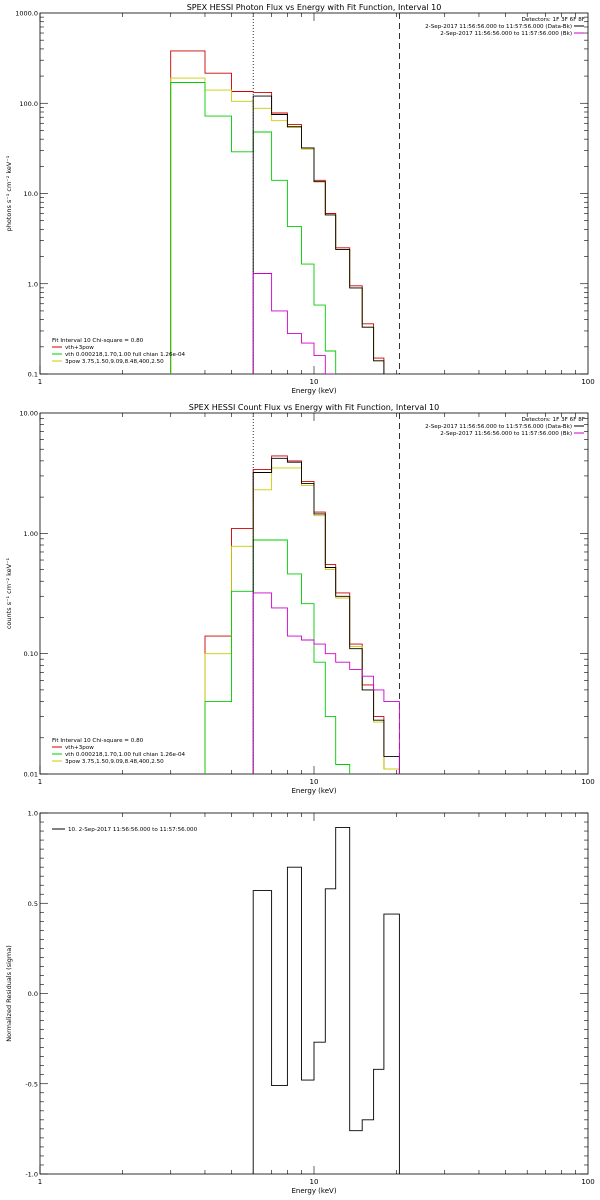 This screenshot has width=600, height=1200. I want to click on y-tick-label: 100.0, so click(28, 104).